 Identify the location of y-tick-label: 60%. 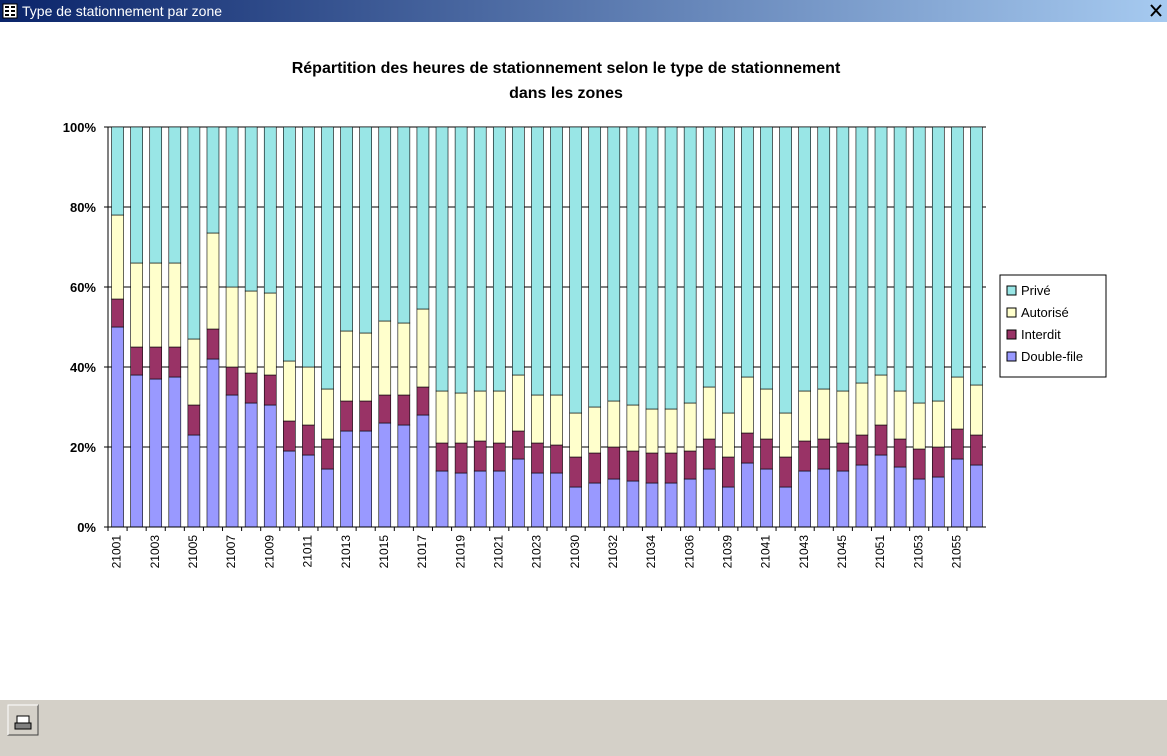
(83, 287).